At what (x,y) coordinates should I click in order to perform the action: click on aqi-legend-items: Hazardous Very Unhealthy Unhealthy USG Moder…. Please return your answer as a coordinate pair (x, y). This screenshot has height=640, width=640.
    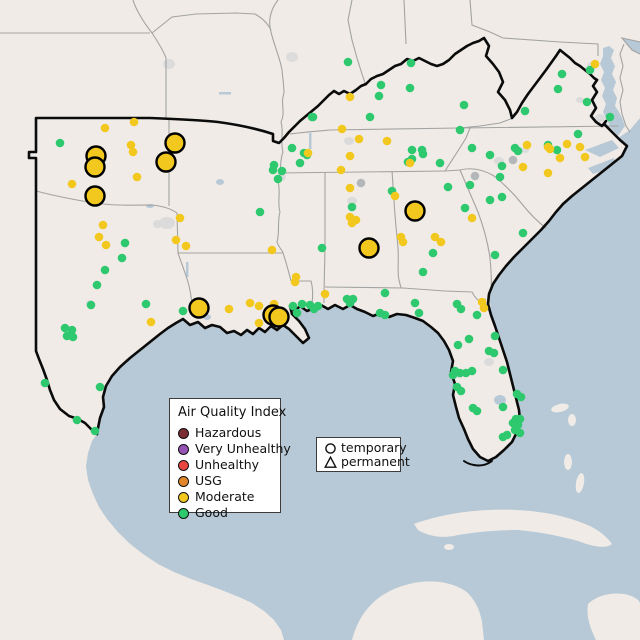
    Looking at the image, I should click on (234, 473).